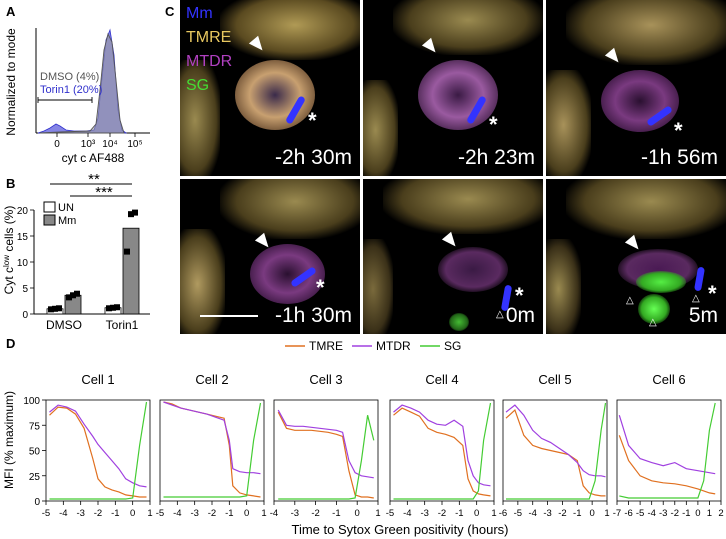 The height and width of the screenshot is (539, 726). Describe the element at coordinates (661, 282) in the screenshot. I see `sg-positive-spot` at that location.